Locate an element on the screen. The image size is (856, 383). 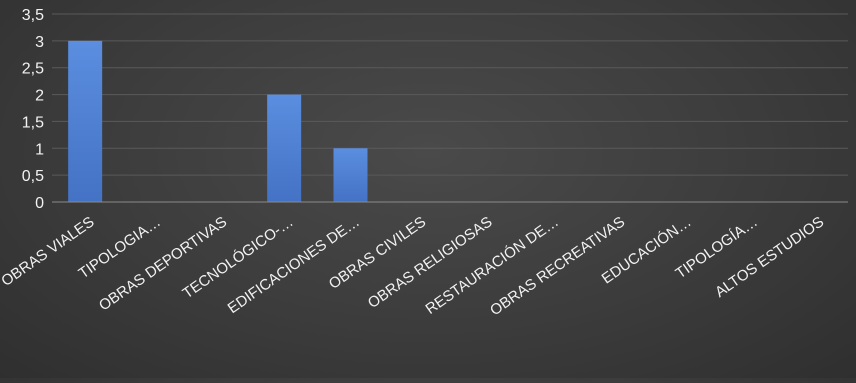
y-axis-ticks: 0 0,5 1 1,5 2 2,5 3 3,5 is located at coordinates (33, 109).